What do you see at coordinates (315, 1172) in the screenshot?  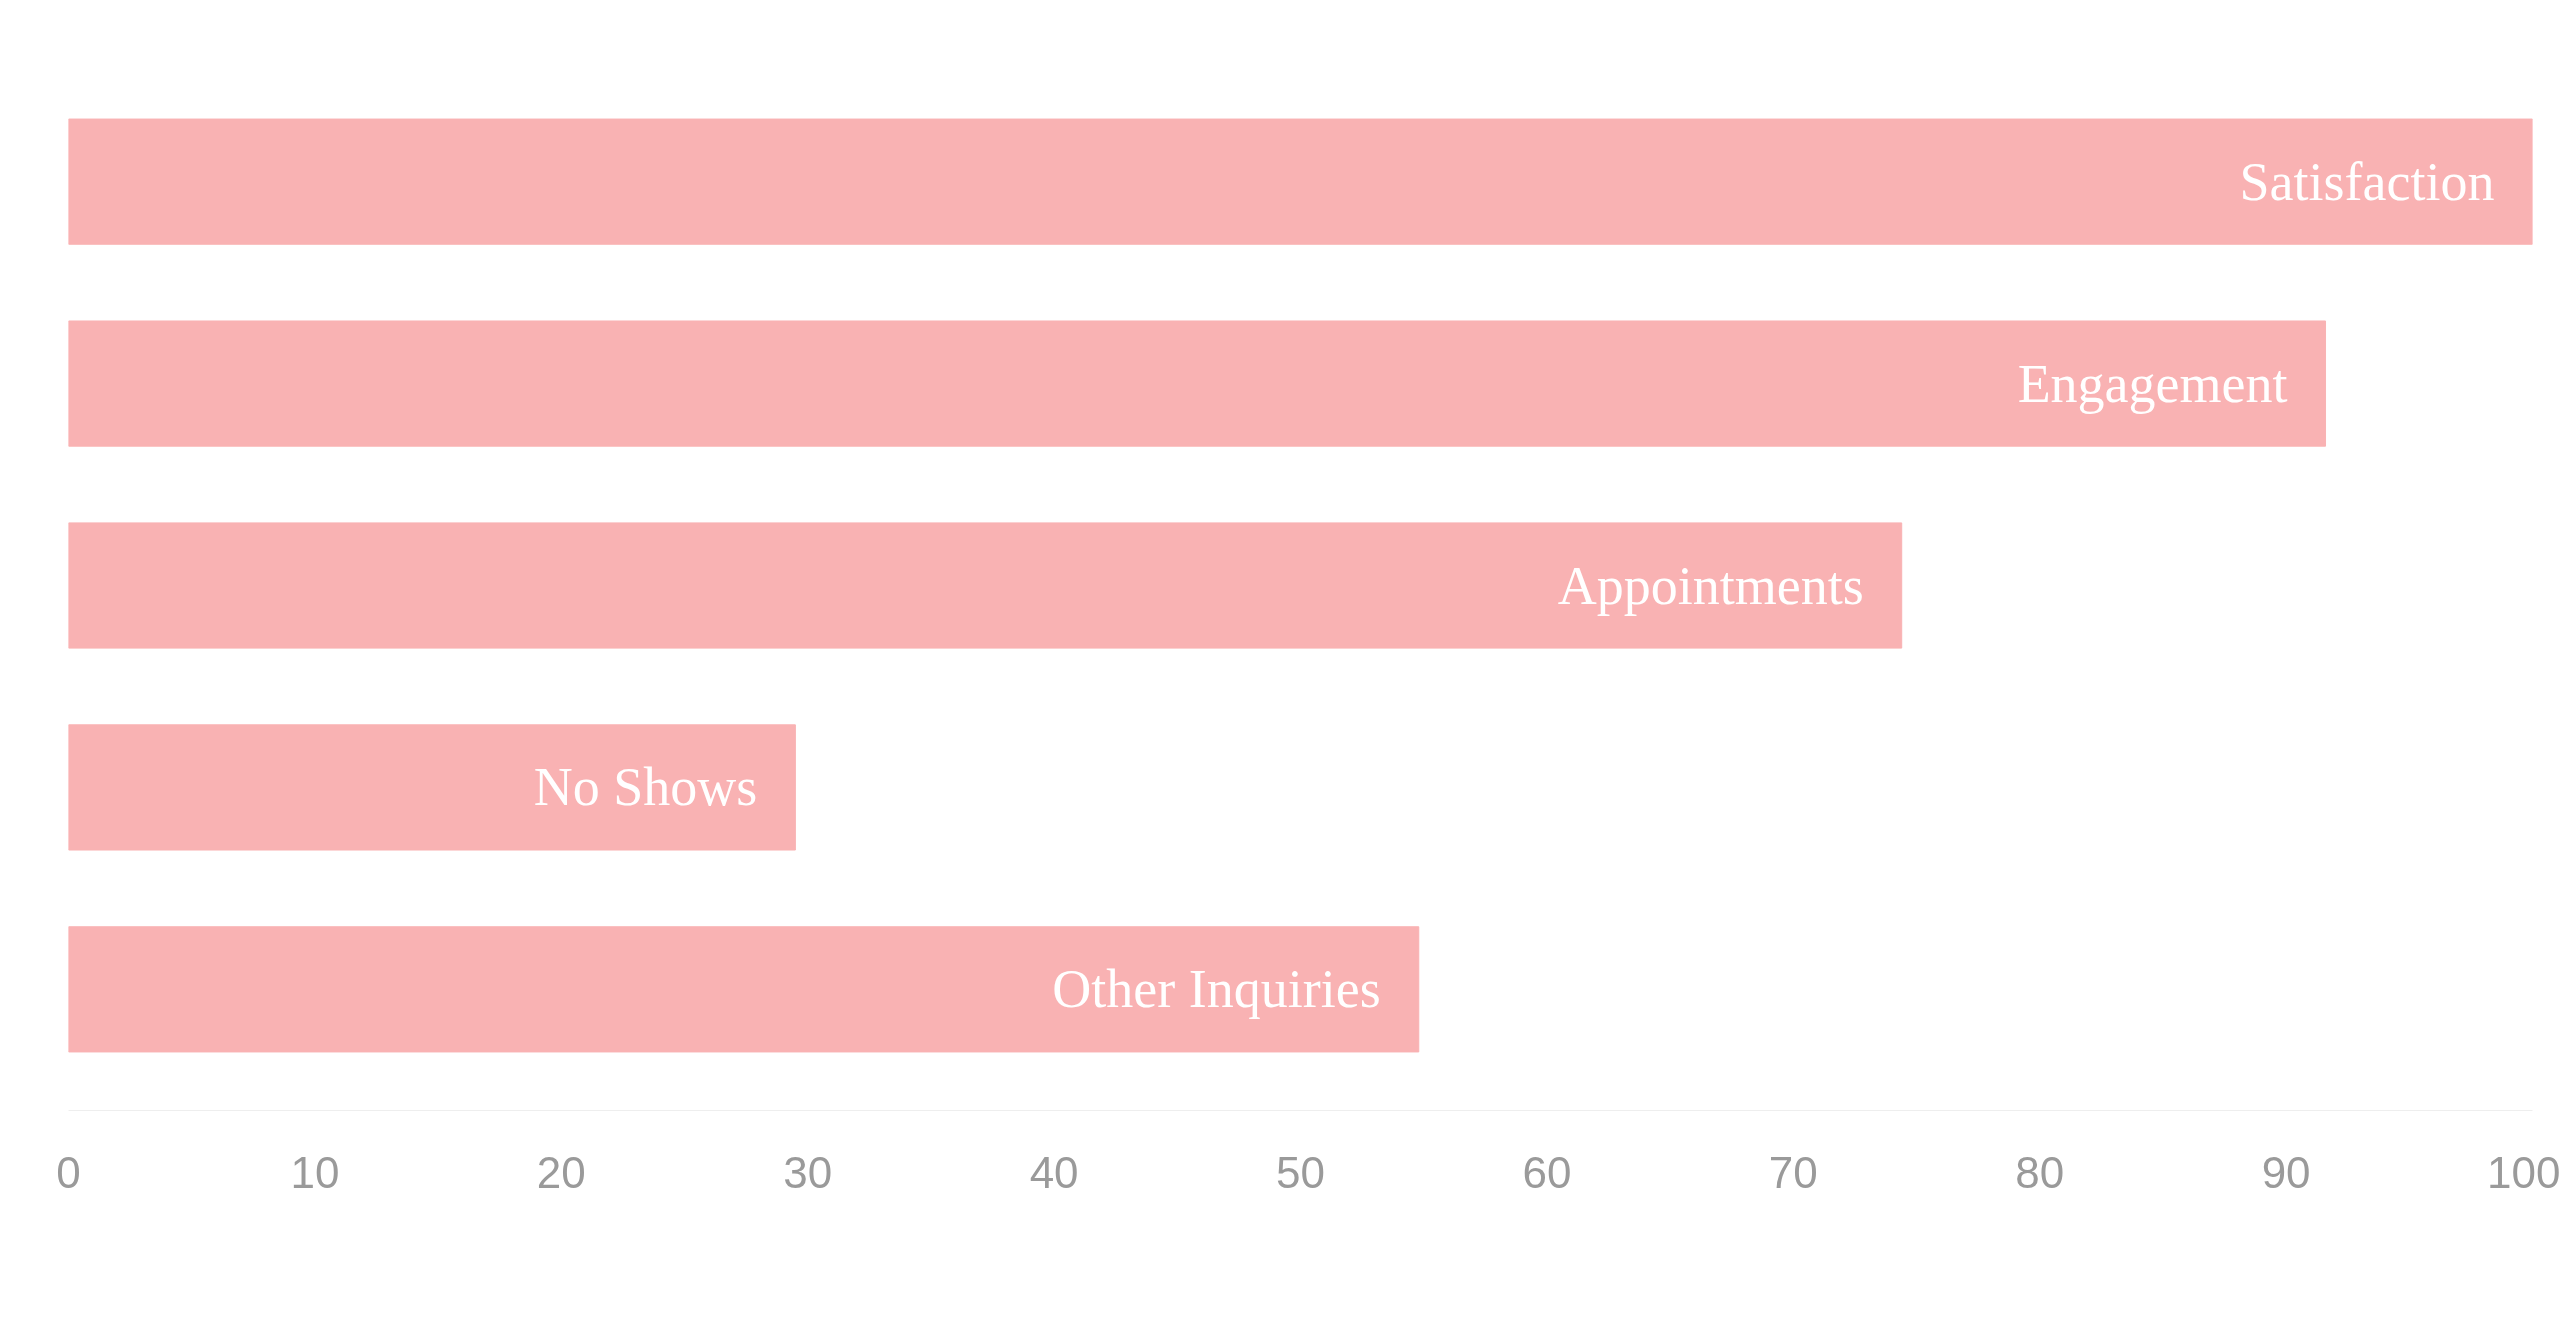 I see `x-tick-label: 10` at bounding box center [315, 1172].